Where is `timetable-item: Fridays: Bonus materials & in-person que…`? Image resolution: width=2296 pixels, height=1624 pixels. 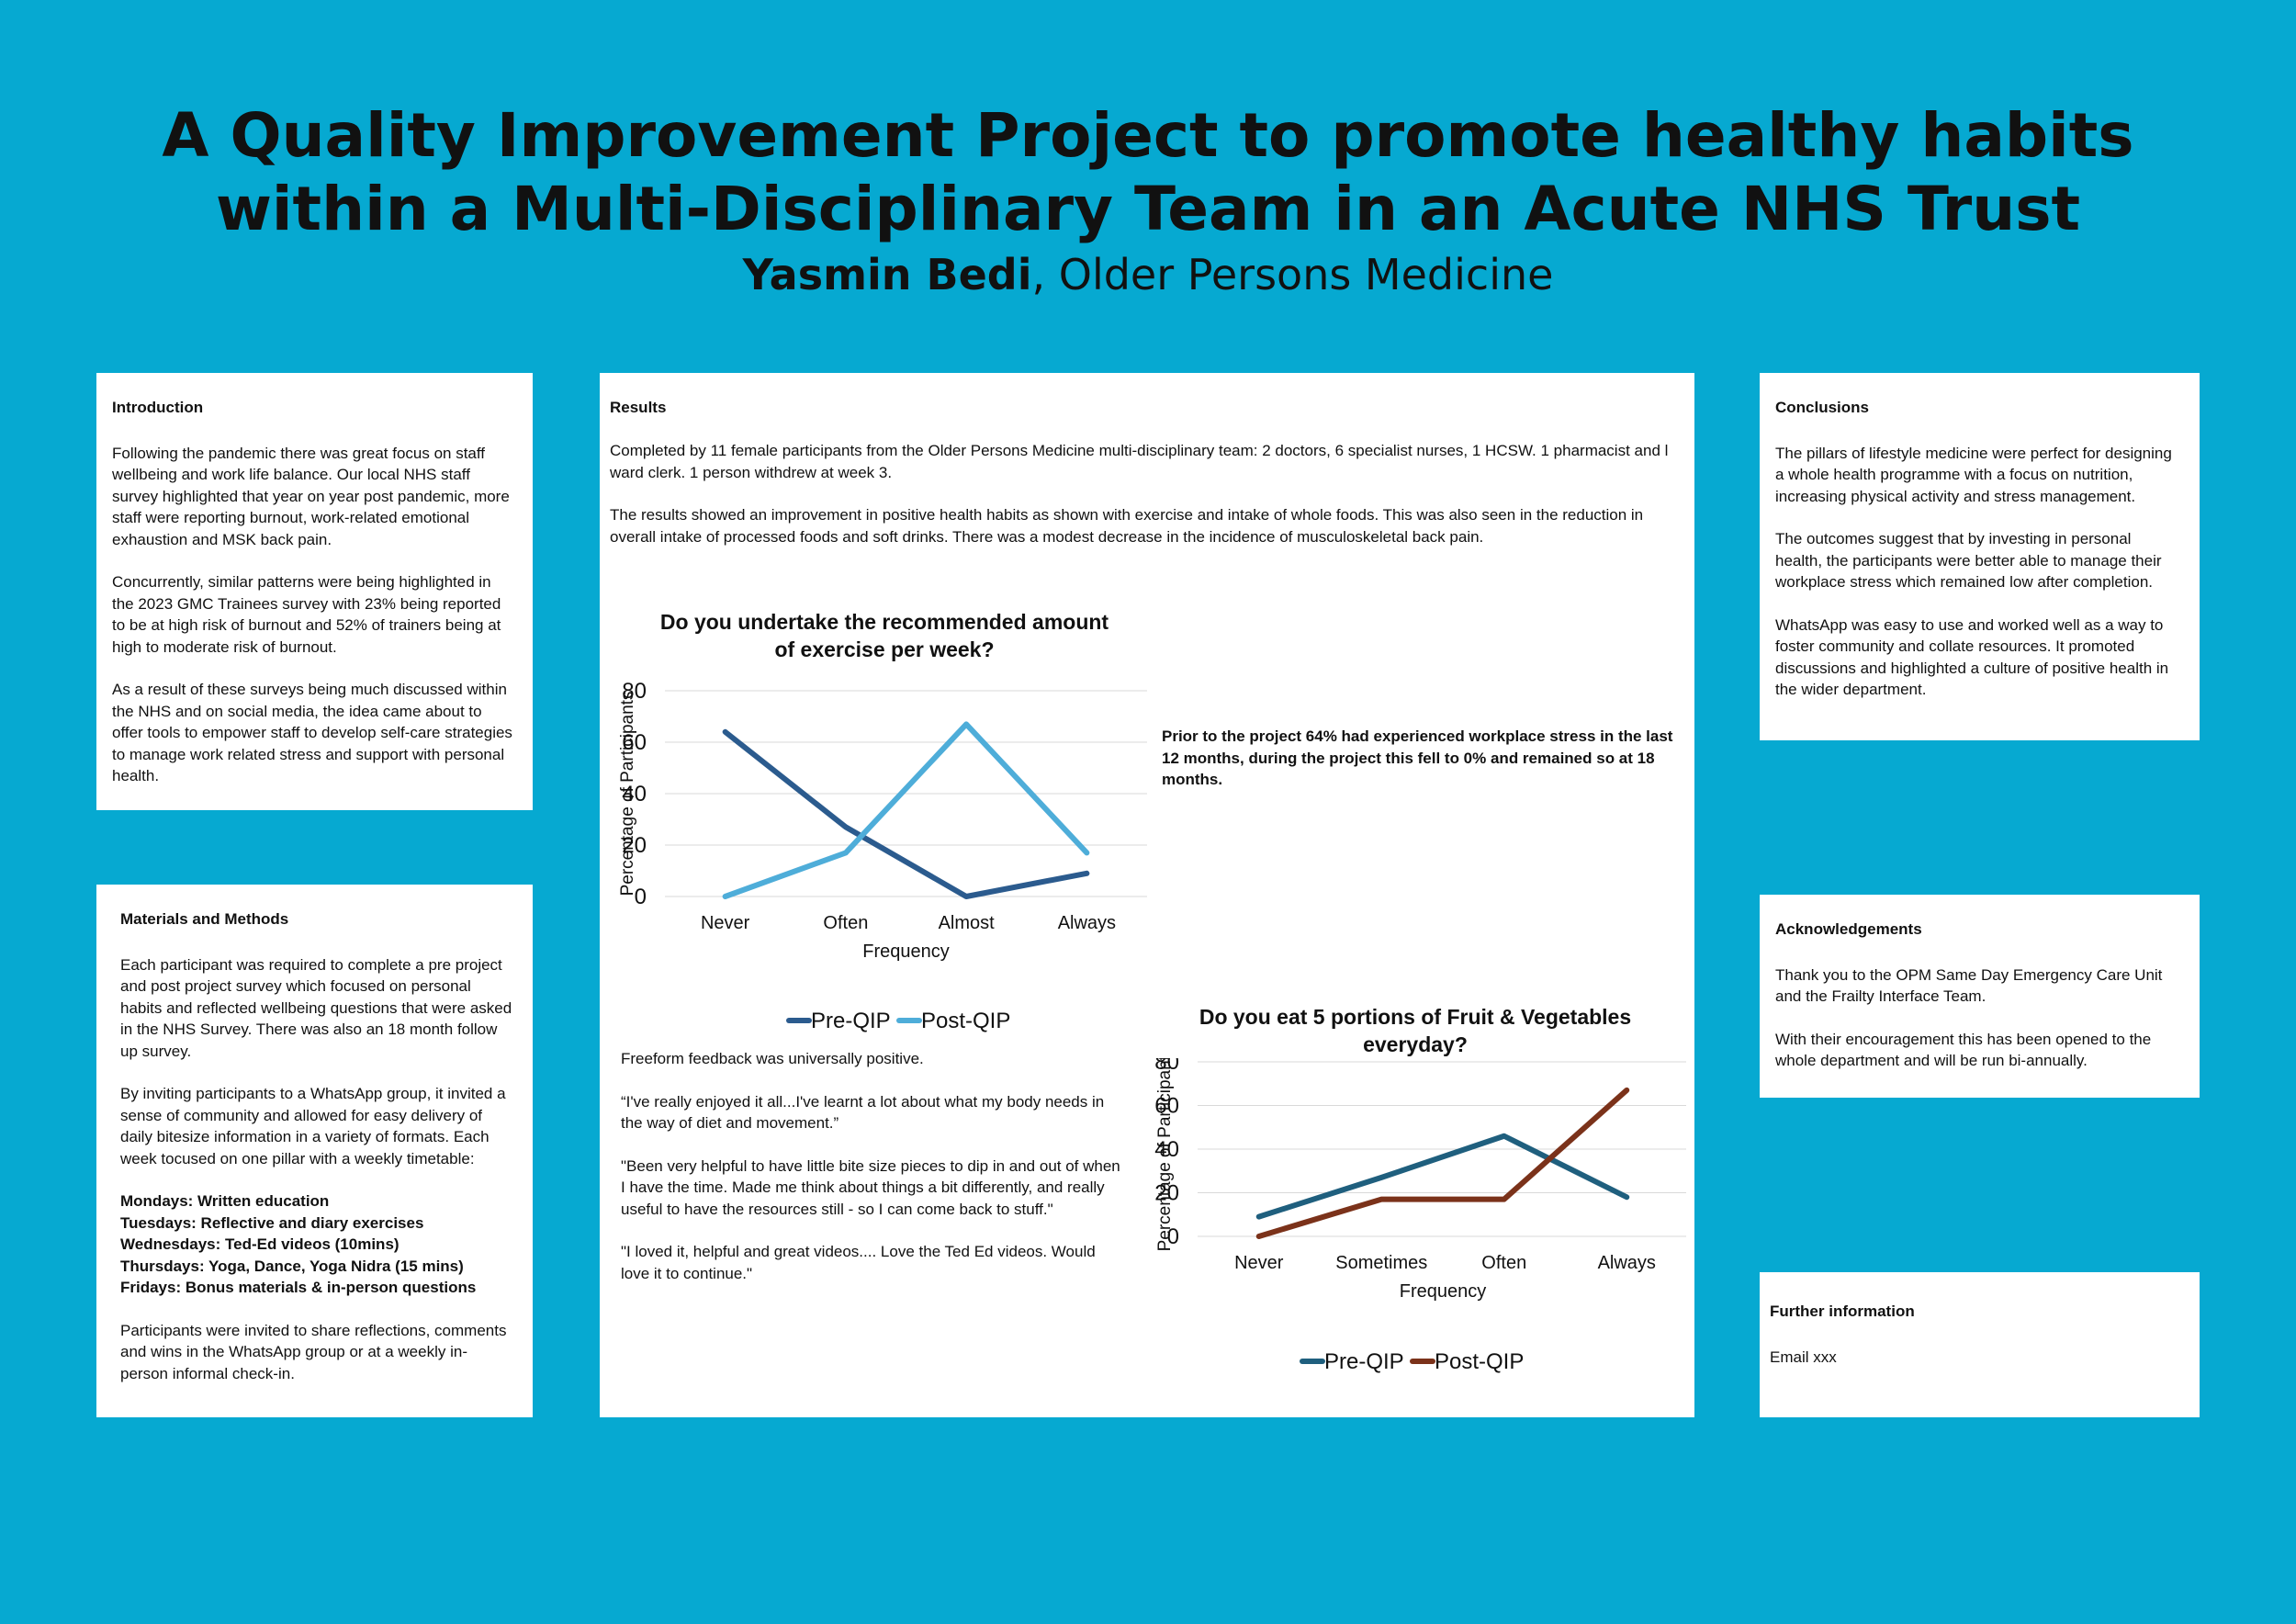 timetable-item: Fridays: Bonus materials & in-person que… is located at coordinates (298, 1287).